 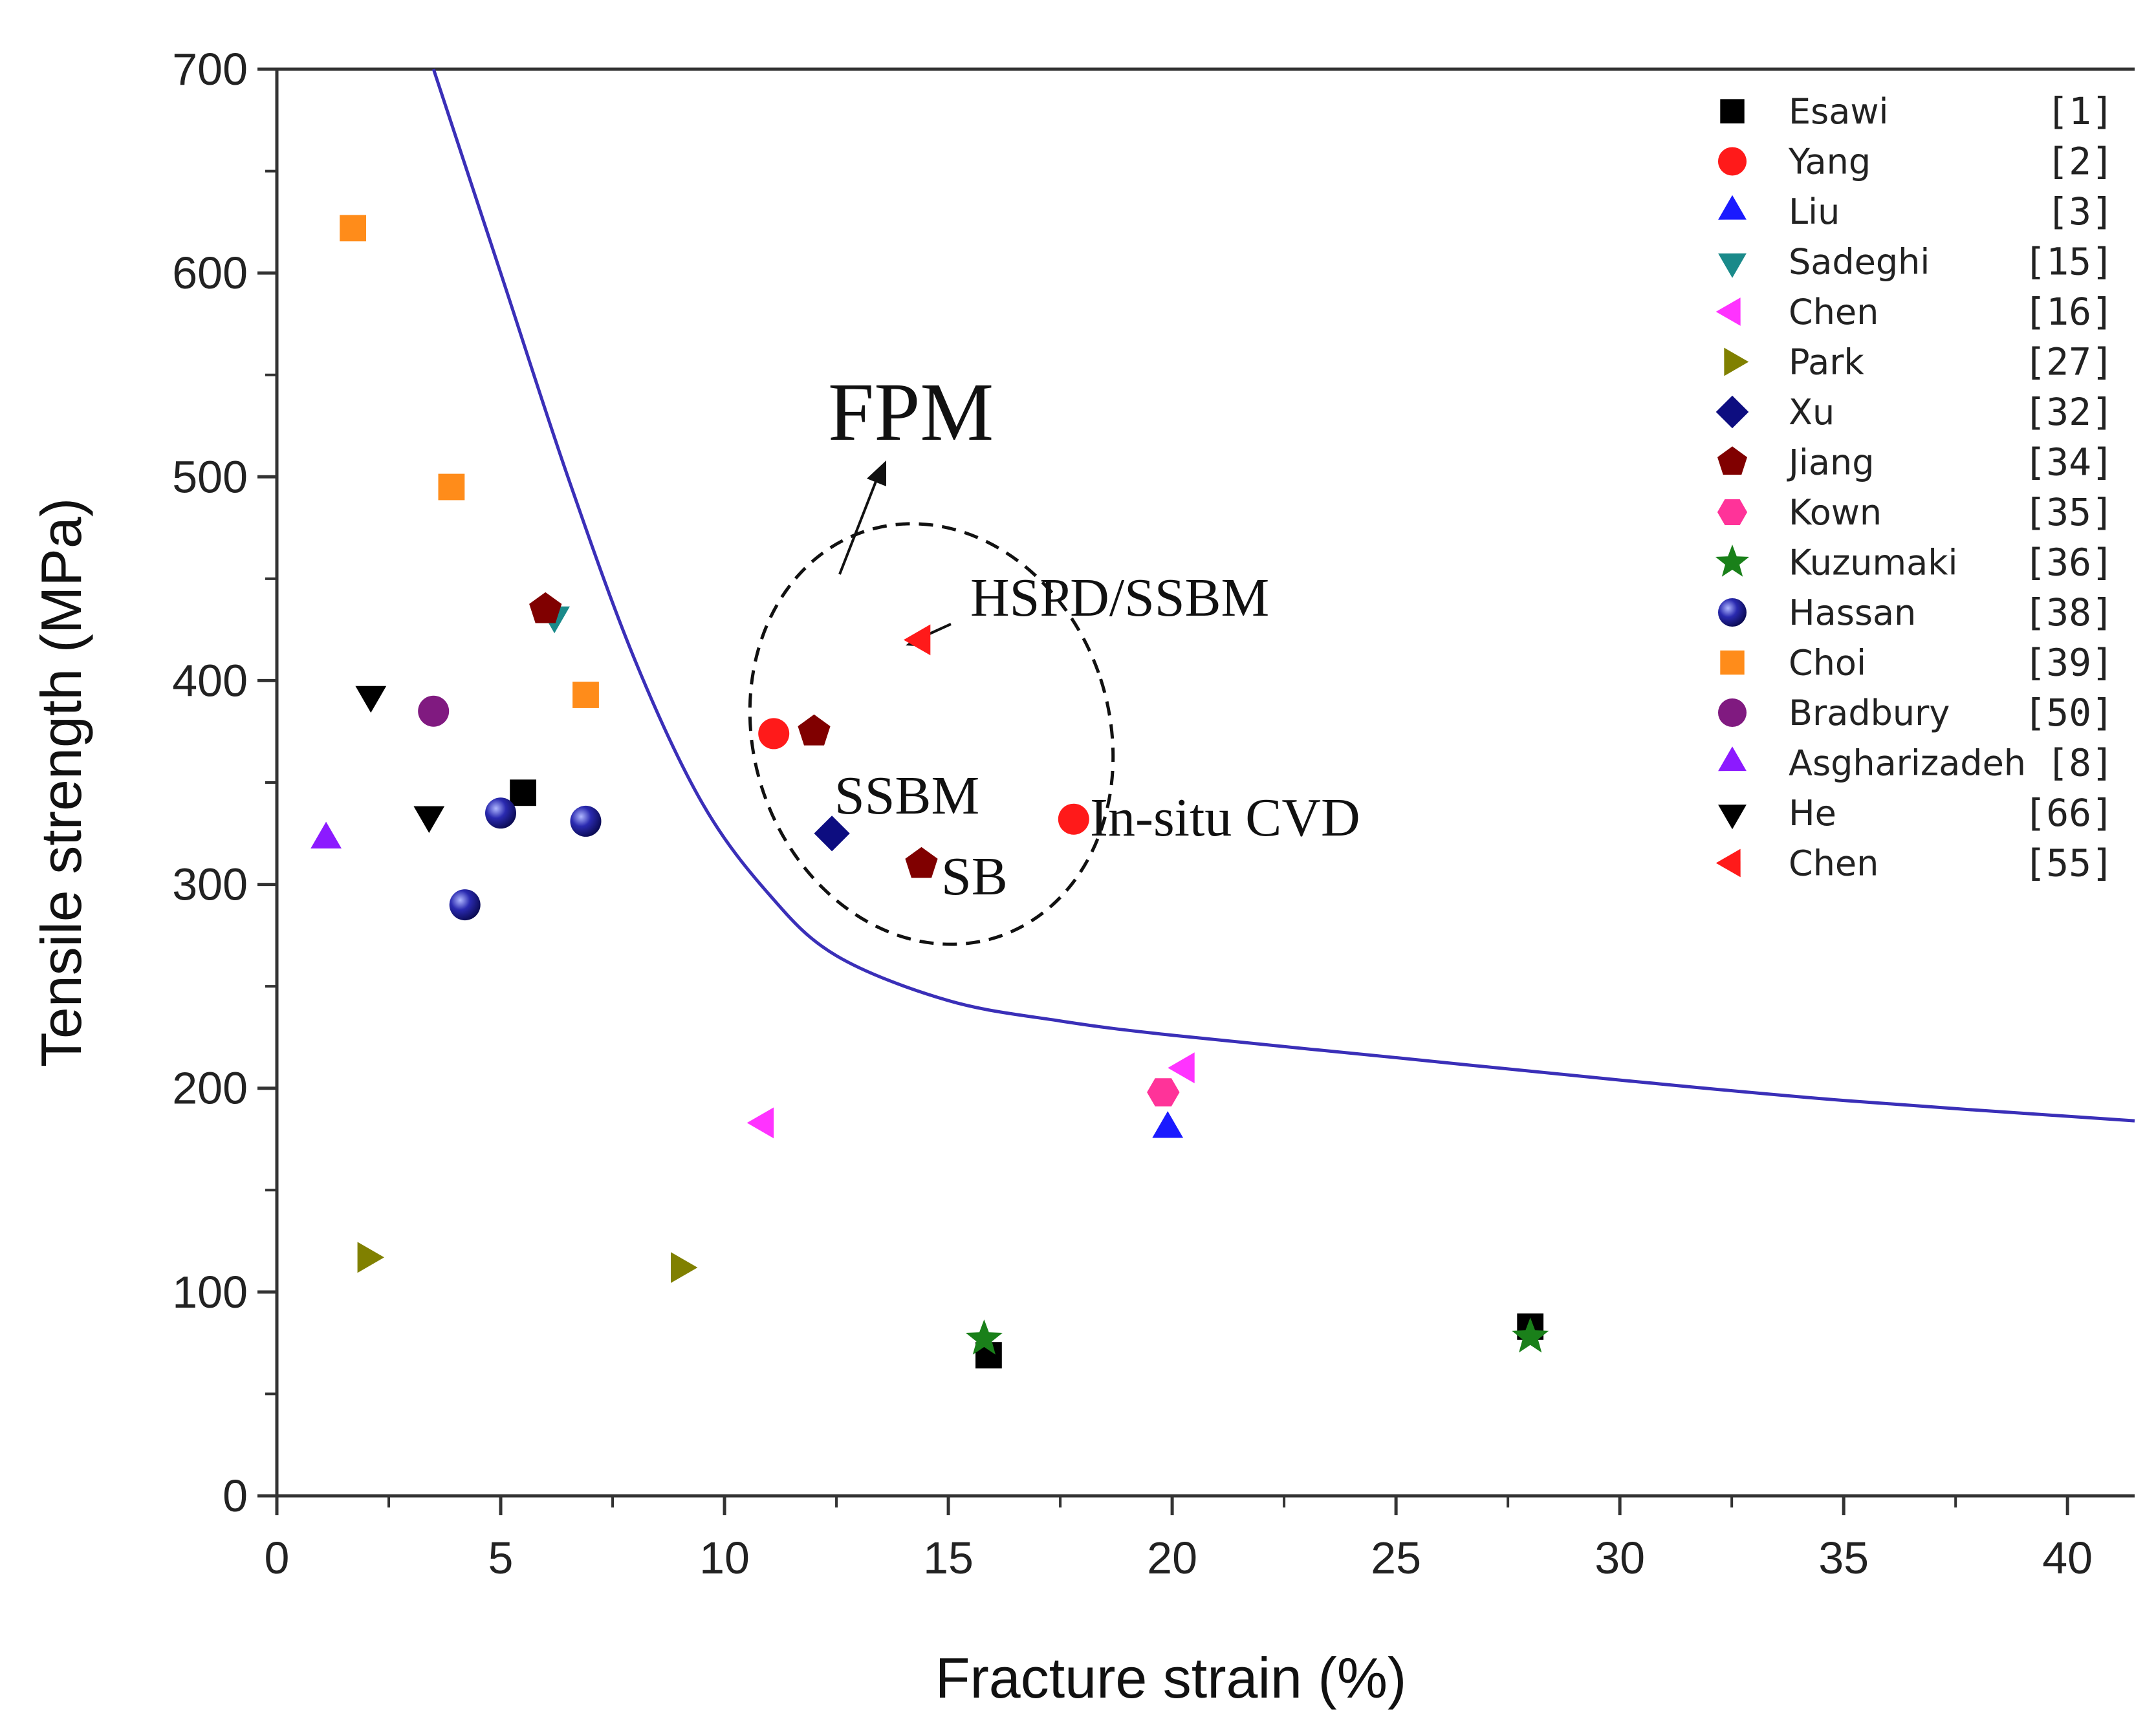 I want to click on x-tick-label-0: 0, so click(x=277, y=1558).